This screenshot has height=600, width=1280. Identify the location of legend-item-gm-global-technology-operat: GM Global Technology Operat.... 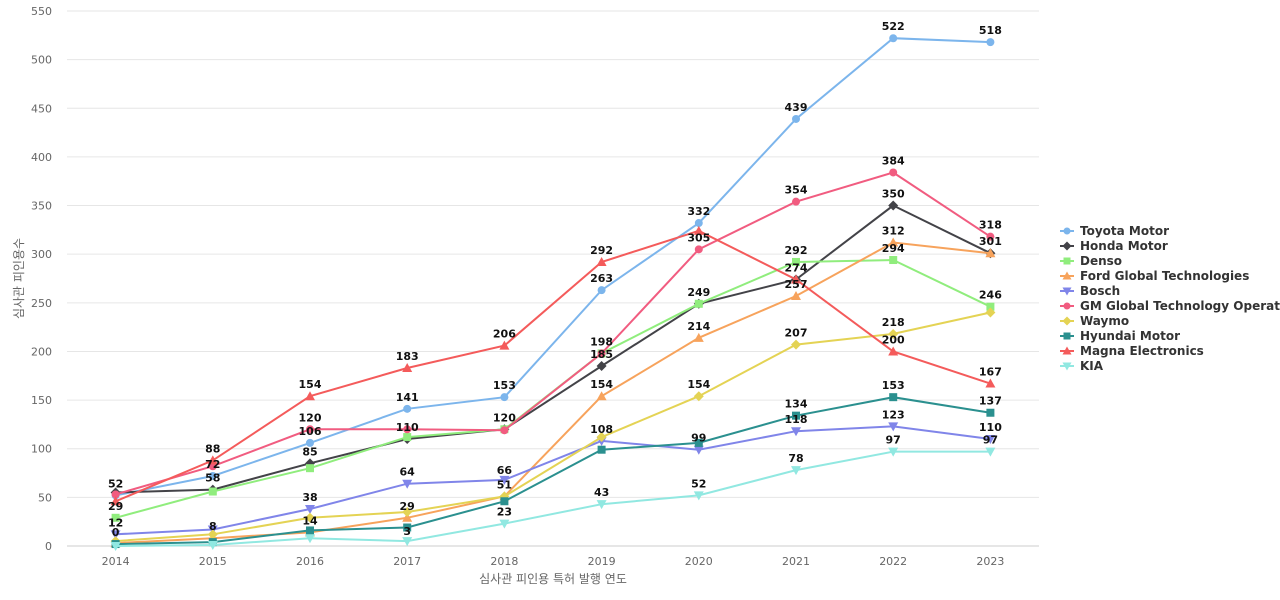
(1170, 306).